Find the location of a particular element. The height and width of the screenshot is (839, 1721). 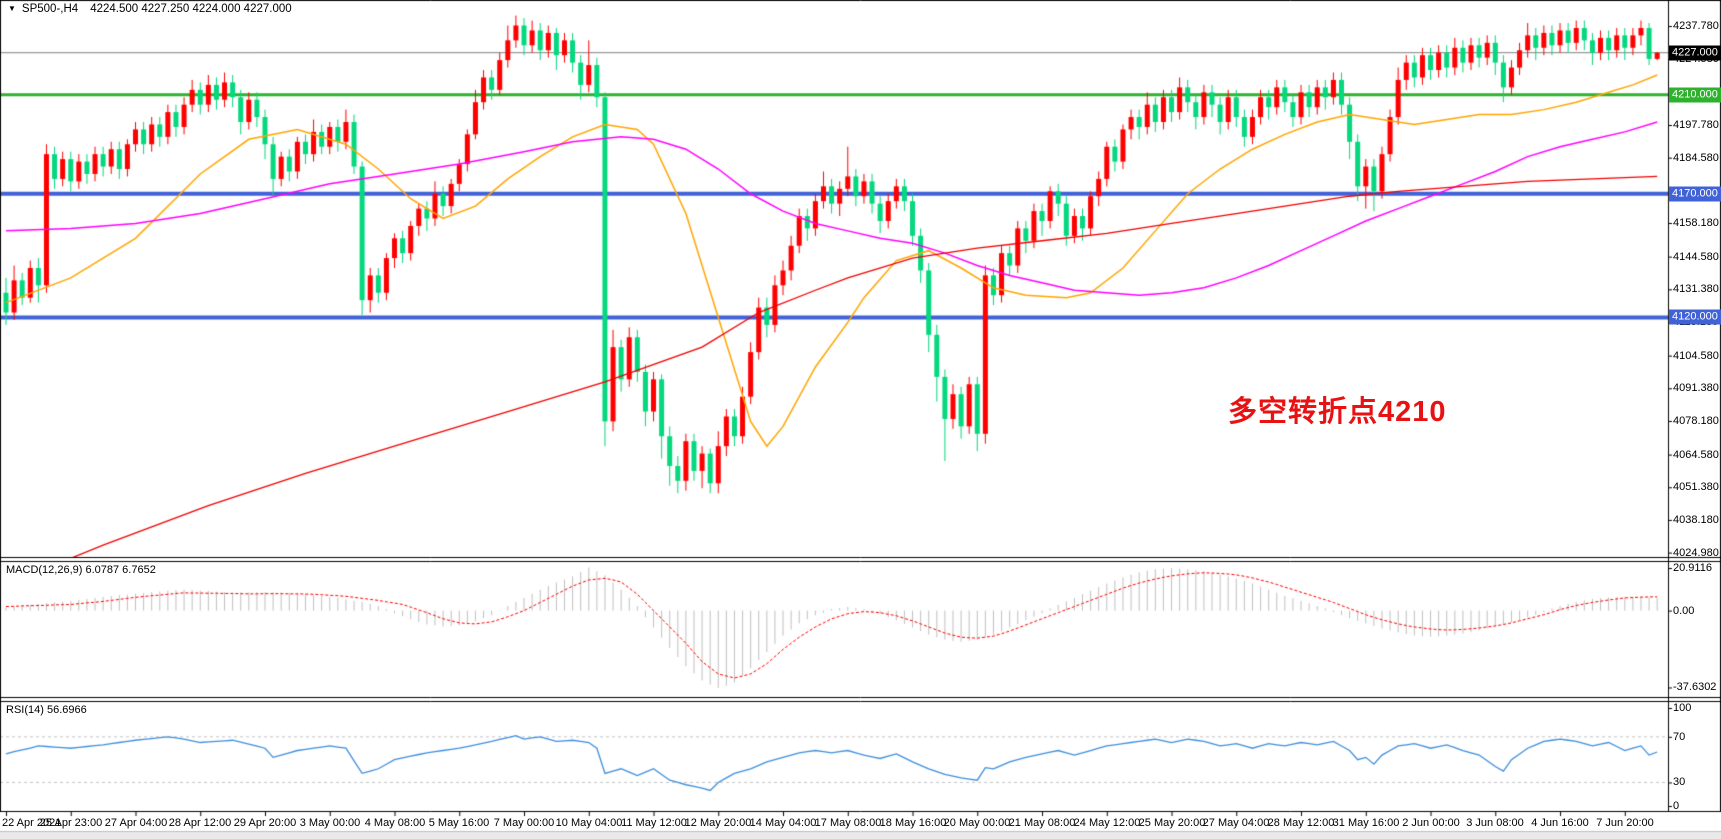

price-tick-label: 4104.580 is located at coordinates (1696, 355).